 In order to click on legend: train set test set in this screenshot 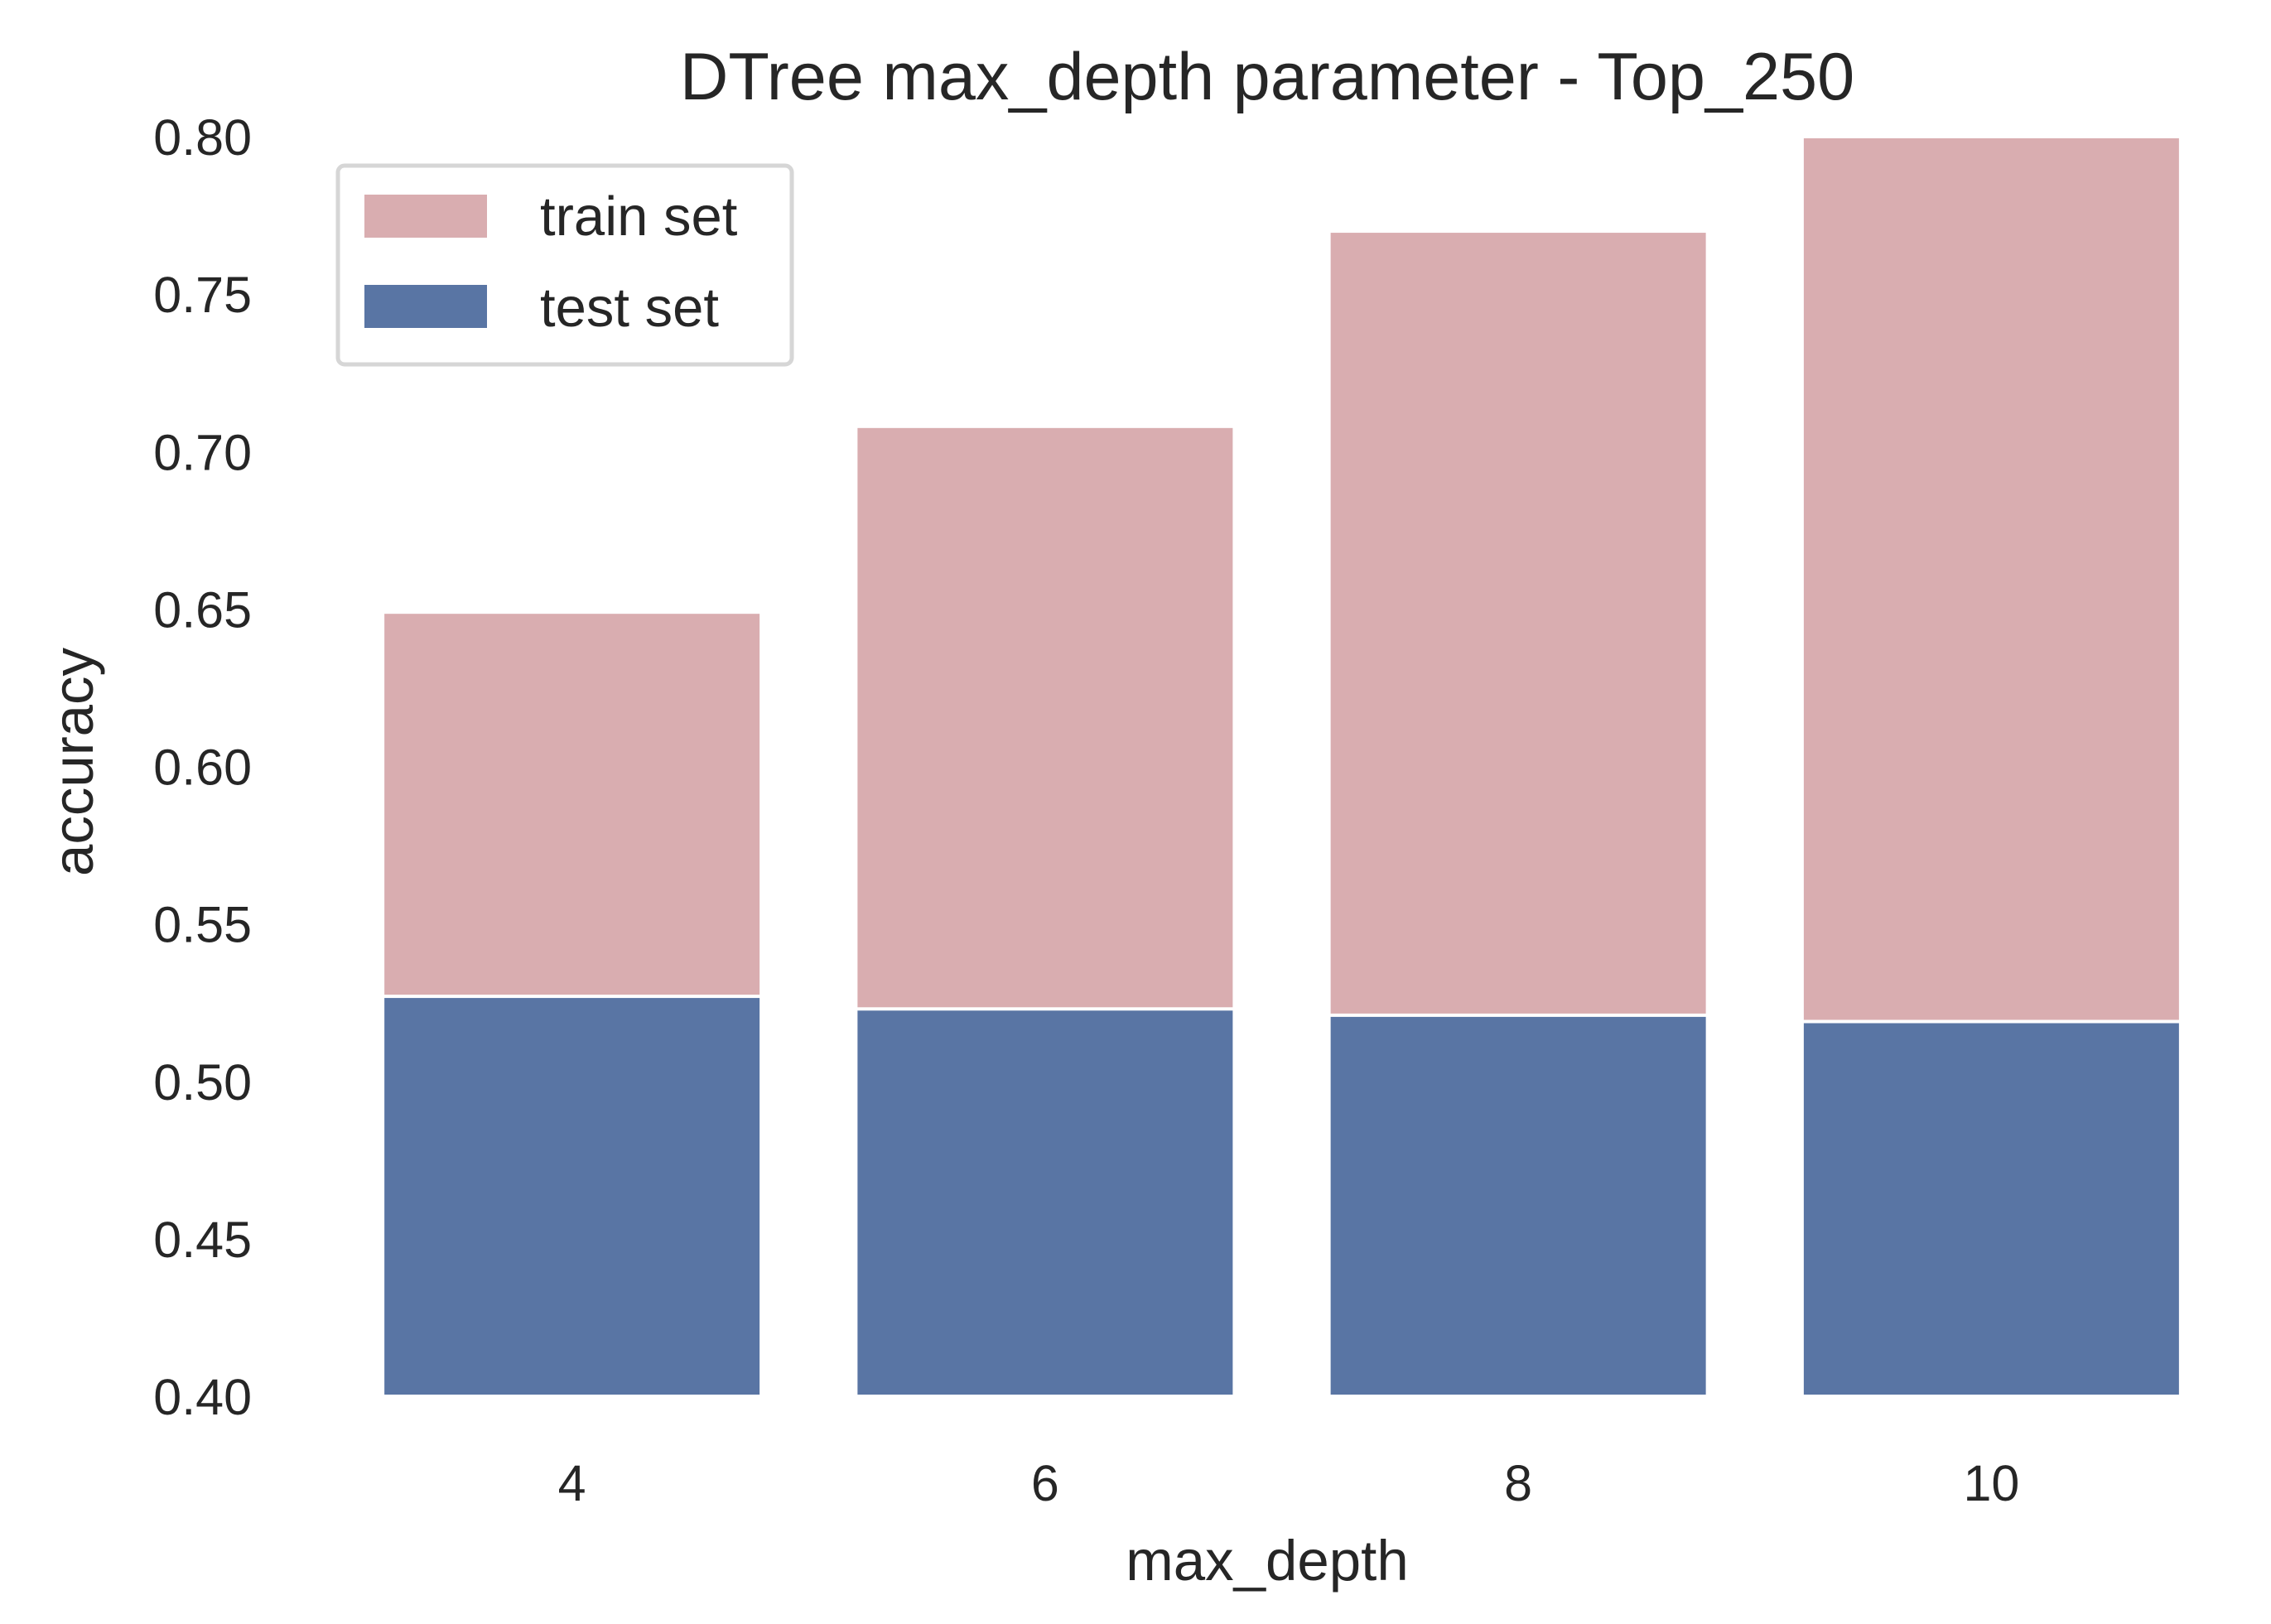, I will do `click(564, 265)`.